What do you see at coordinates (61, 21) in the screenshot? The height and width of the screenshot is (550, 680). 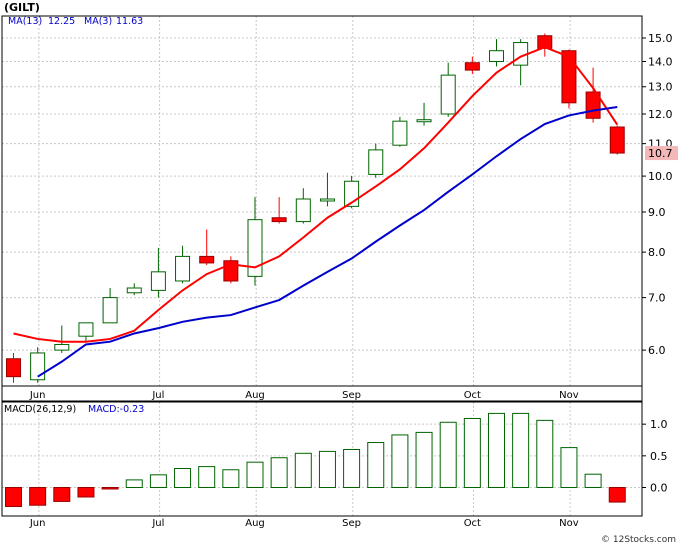 I see `legend-ma13-value: 12.25` at bounding box center [61, 21].